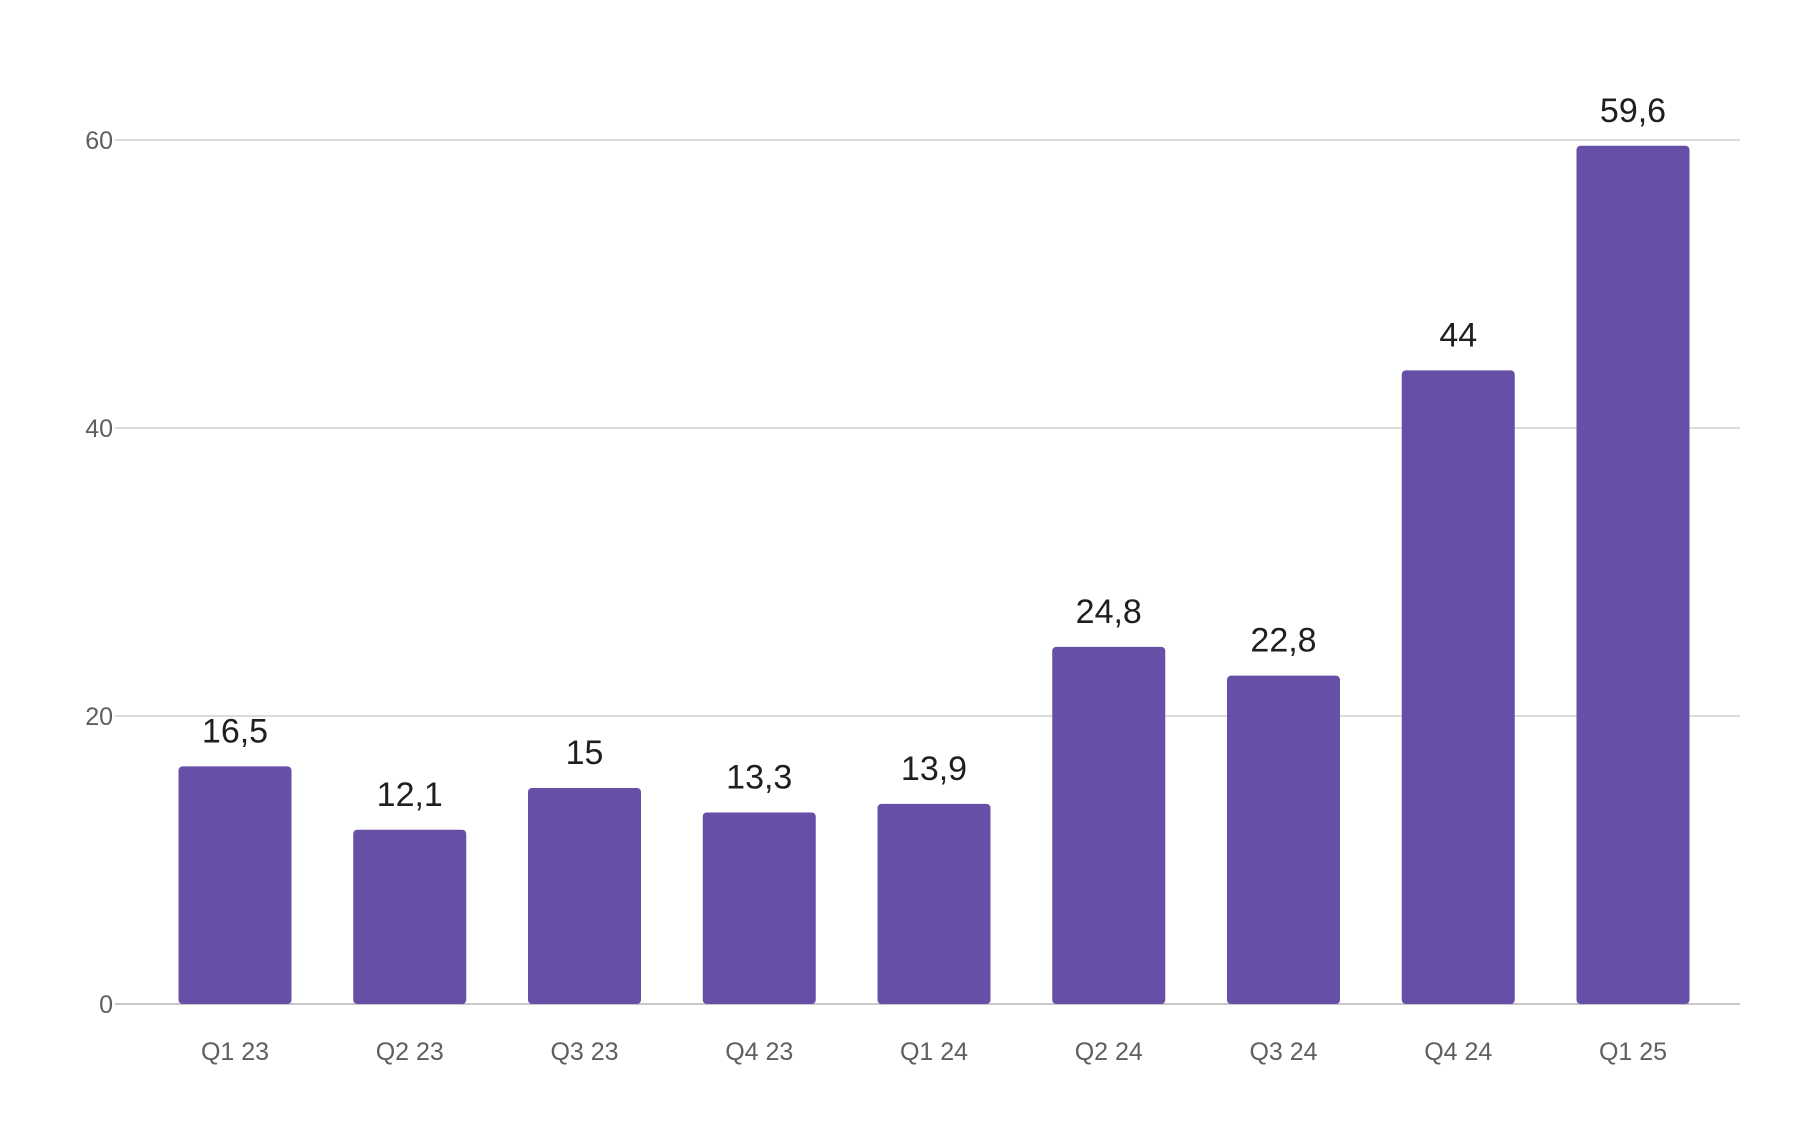 This screenshot has height=1135, width=1800. I want to click on y-tick-label: 0, so click(106, 1005).